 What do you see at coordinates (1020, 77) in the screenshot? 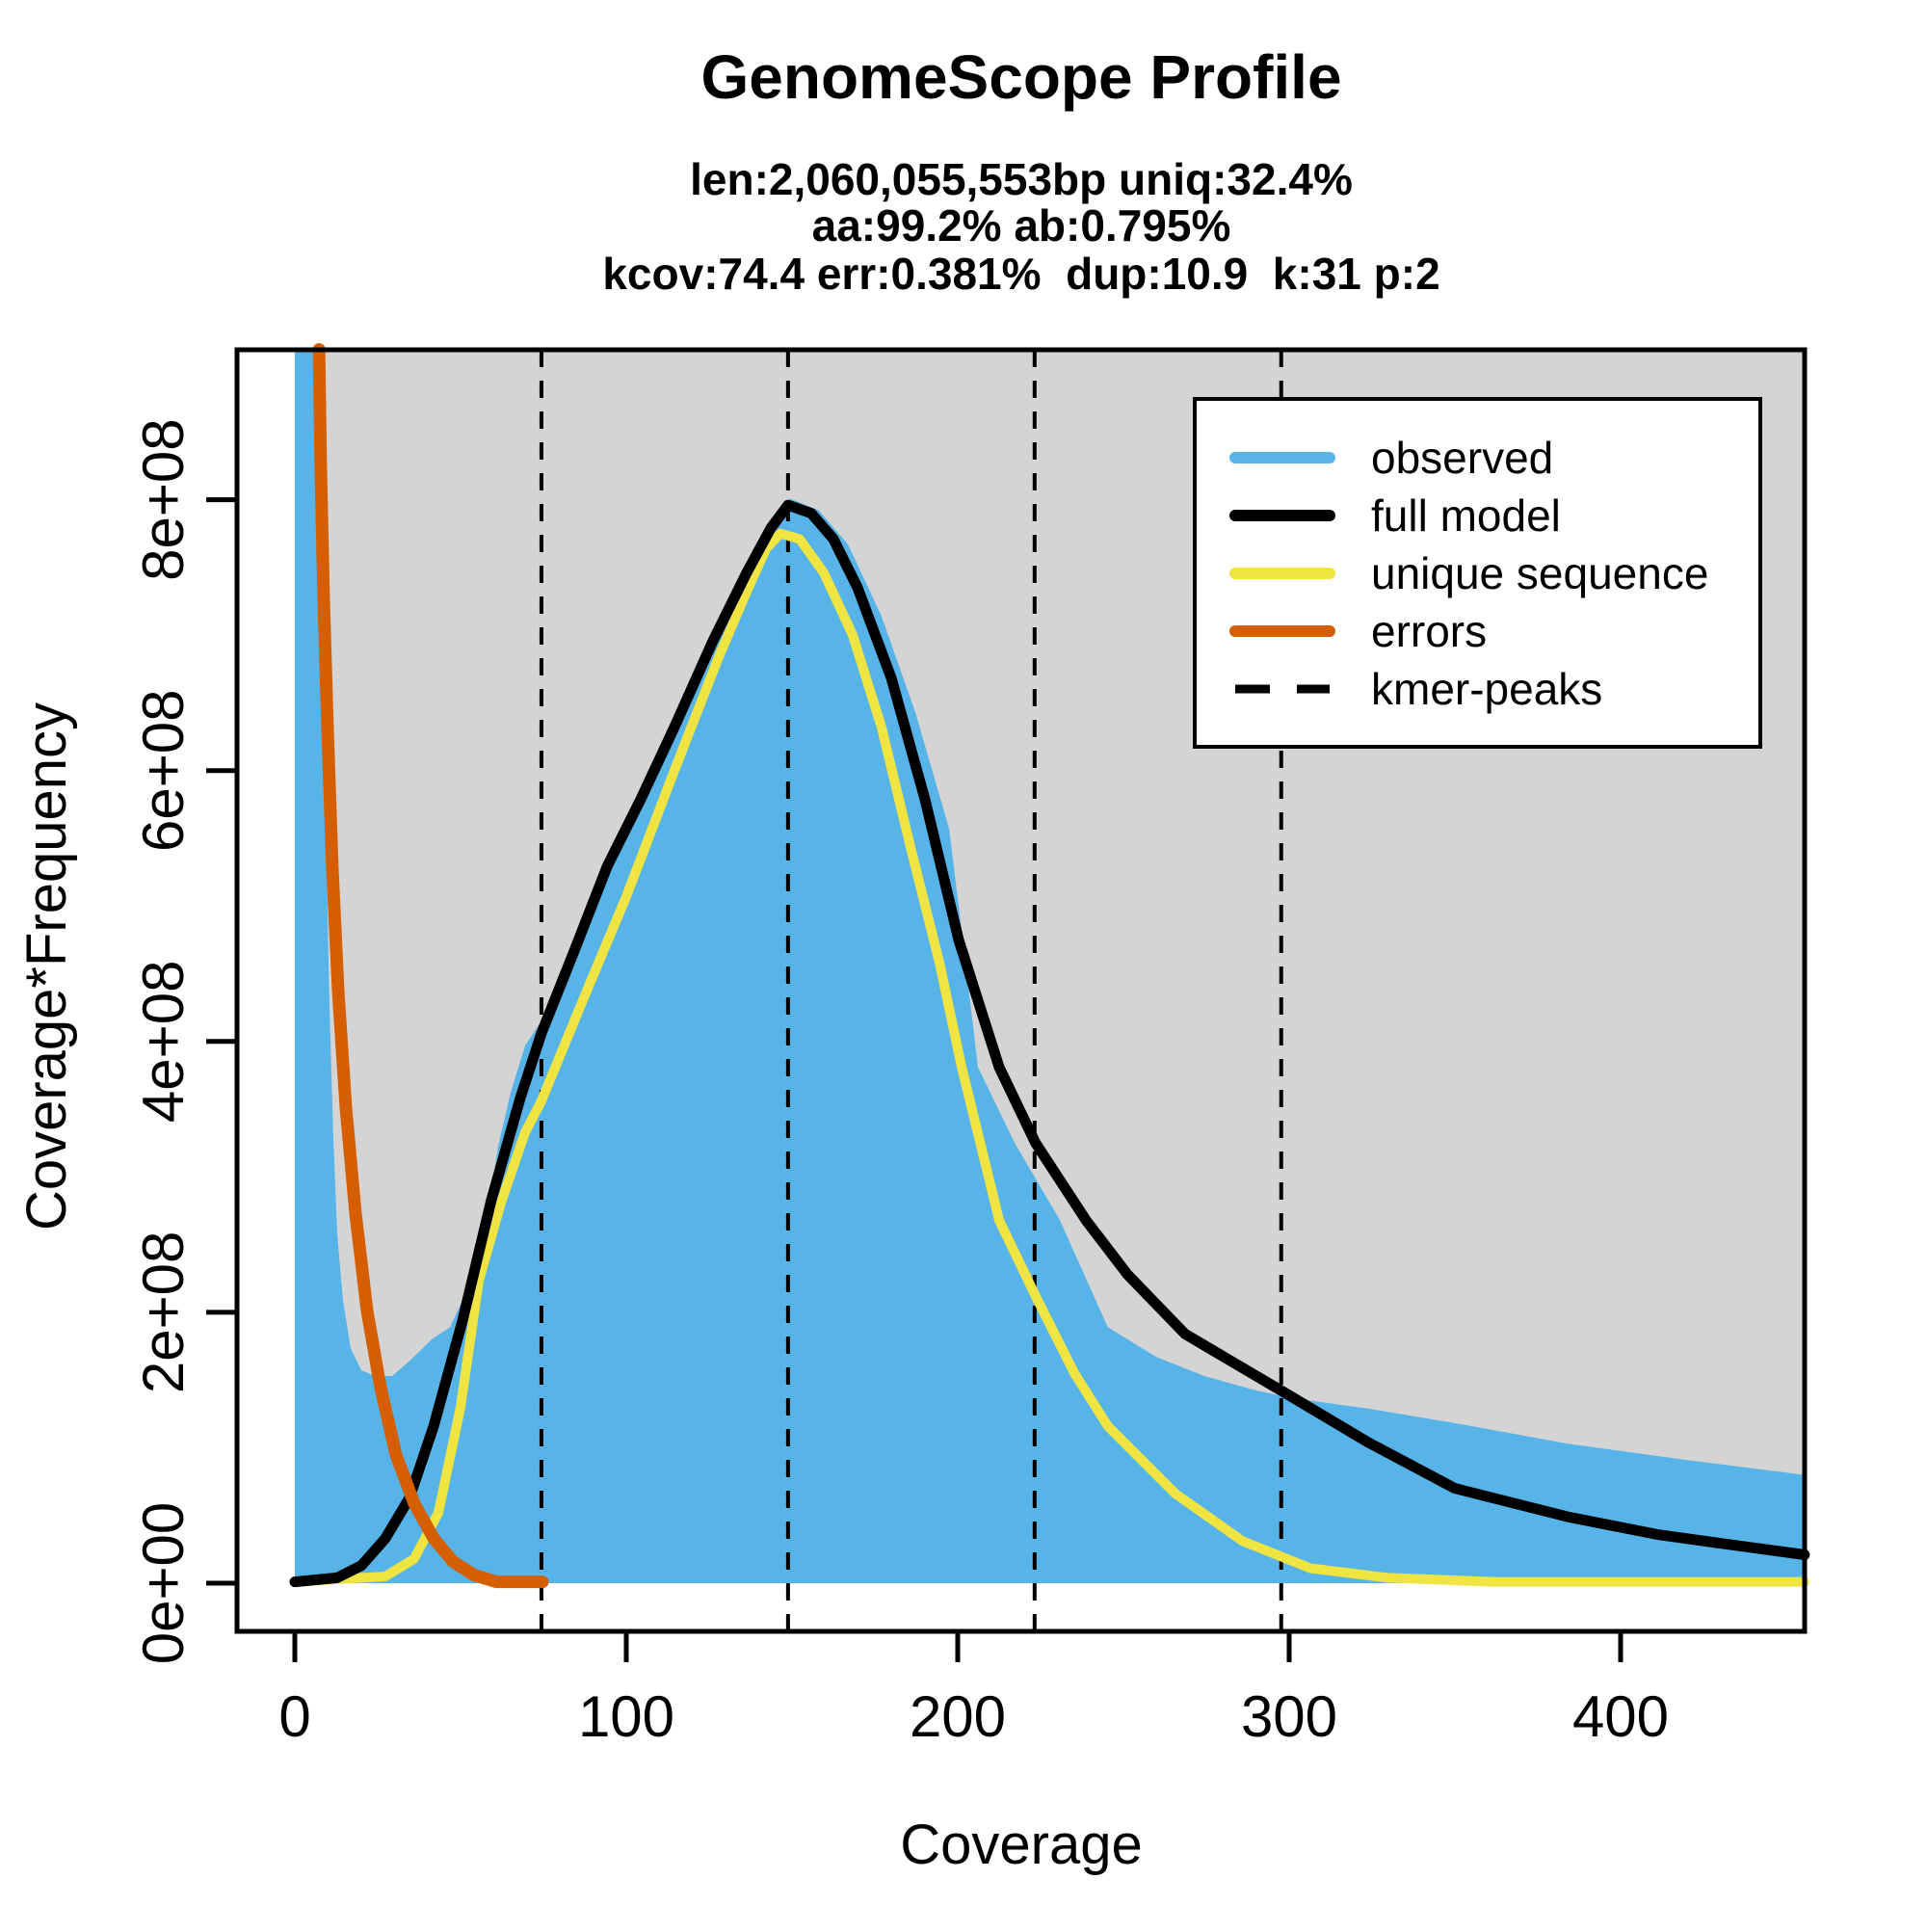
I see `page-title: GenomeScope Profile` at bounding box center [1020, 77].